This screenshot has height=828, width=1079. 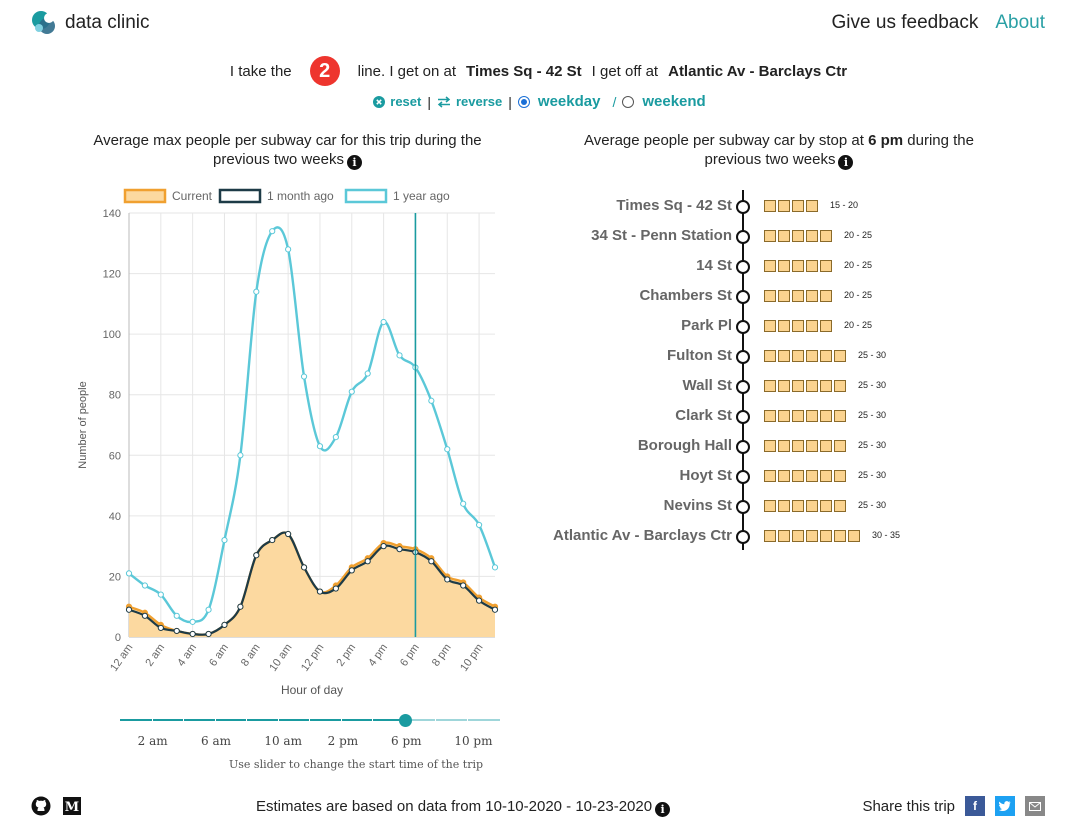 What do you see at coordinates (83, 424) in the screenshot?
I see `y-axis-title: Number of people` at bounding box center [83, 424].